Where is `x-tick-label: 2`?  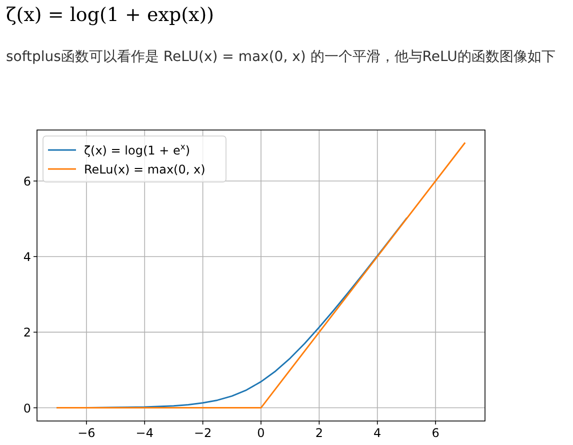
x-tick-label: 2 is located at coordinates (319, 433).